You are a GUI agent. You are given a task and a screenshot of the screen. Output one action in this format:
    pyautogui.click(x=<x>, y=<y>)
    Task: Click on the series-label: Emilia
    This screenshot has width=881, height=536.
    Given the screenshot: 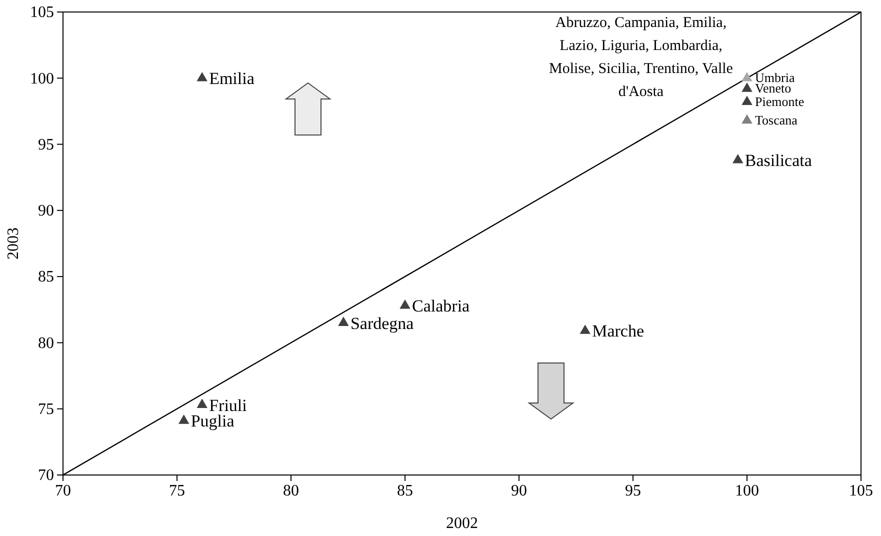 What is the action you would take?
    pyautogui.click(x=232, y=78)
    